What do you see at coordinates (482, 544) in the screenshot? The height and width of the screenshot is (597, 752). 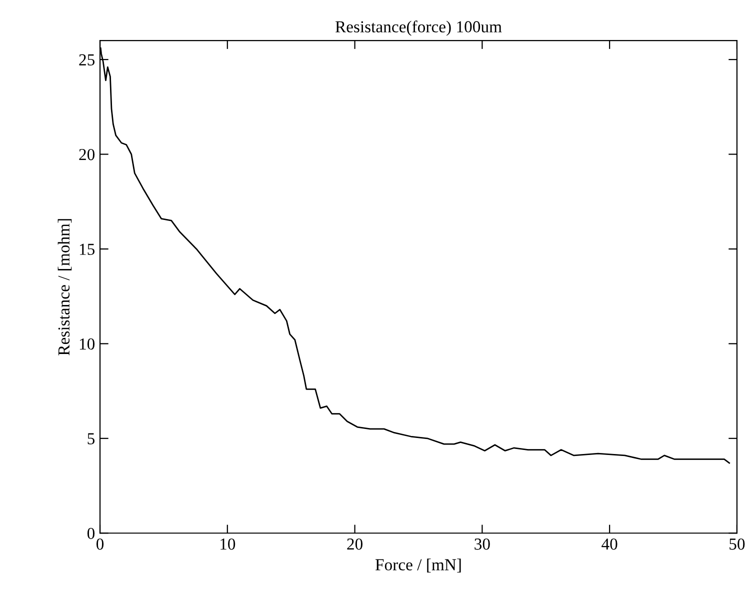 I see `x-tick-label: 30` at bounding box center [482, 544].